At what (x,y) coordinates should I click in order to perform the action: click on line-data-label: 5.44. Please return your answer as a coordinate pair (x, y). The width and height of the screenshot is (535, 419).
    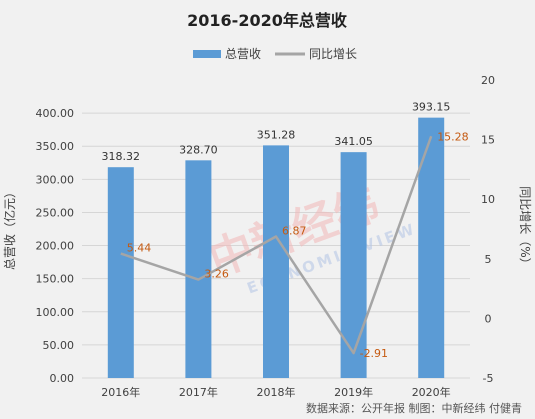
    Looking at the image, I should click on (139, 248).